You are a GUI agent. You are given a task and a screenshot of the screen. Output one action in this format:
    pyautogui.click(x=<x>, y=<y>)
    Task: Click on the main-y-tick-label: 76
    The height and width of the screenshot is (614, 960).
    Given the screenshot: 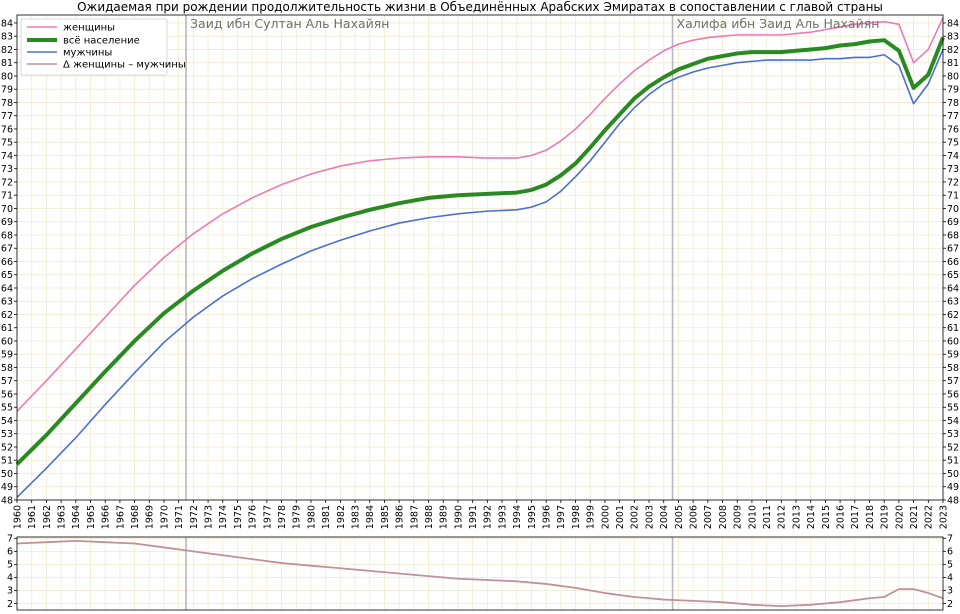 What is the action you would take?
    pyautogui.click(x=7, y=129)
    